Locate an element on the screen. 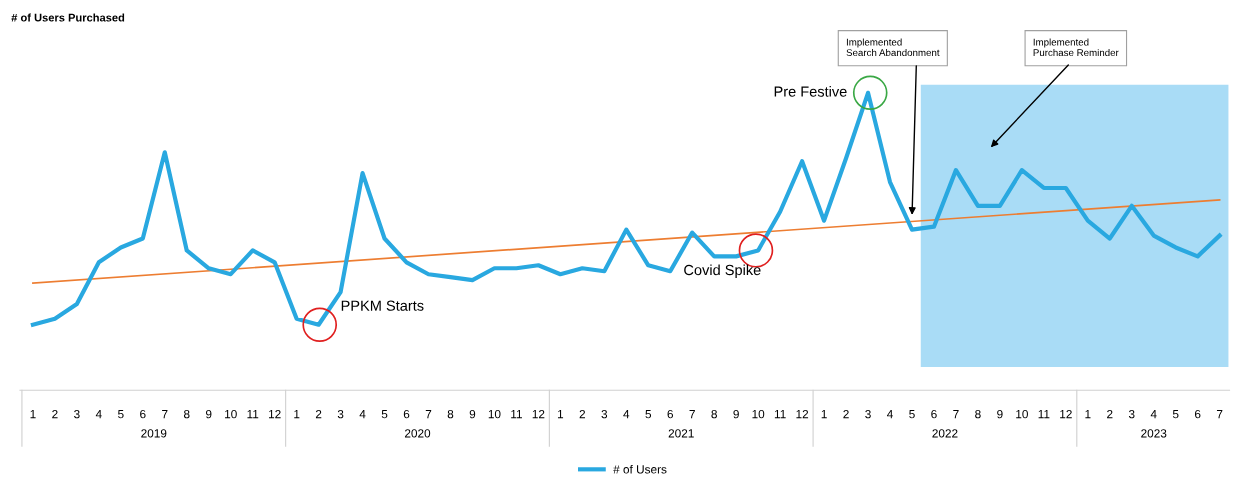  text: 2019 is located at coordinates (154, 433).